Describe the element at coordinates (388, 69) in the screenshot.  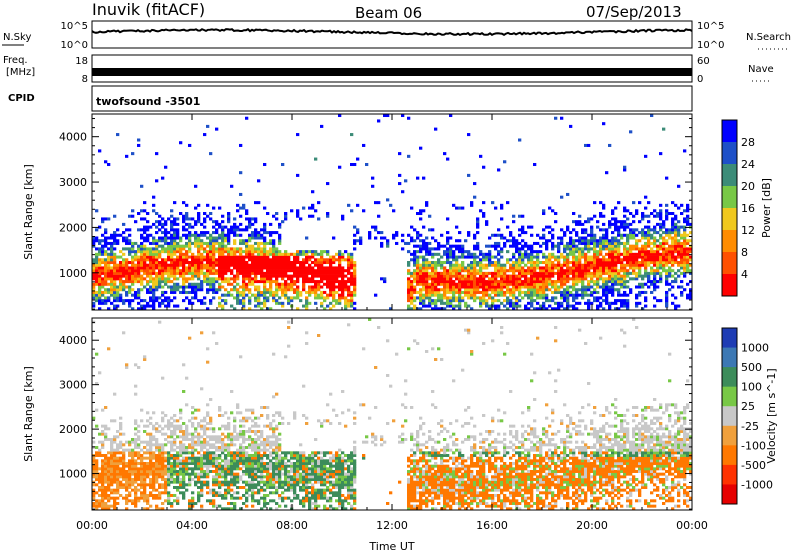
I see `freq-strip: Freq. [MHz] 18 8 60 0 Nave` at that location.